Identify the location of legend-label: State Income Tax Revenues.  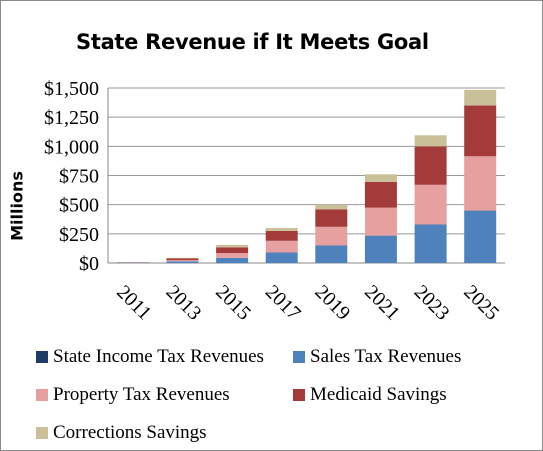
(158, 356).